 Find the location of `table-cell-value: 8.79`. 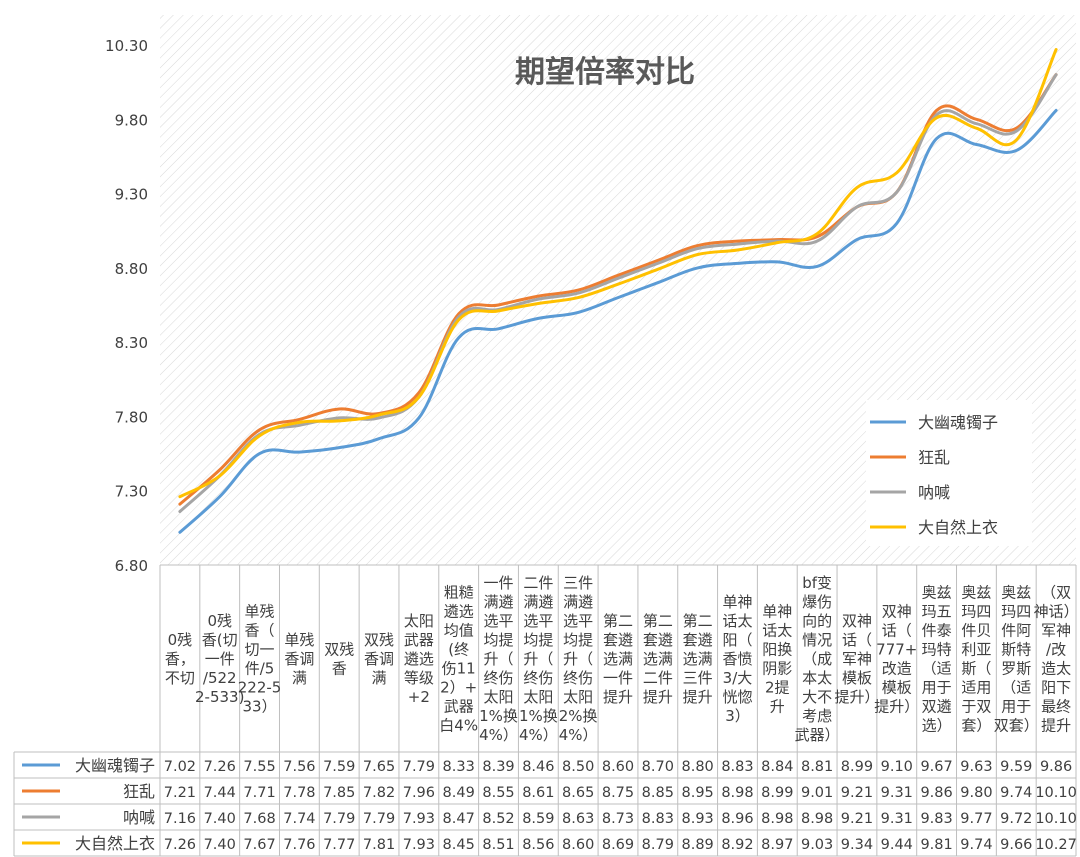

table-cell-value: 8.79 is located at coordinates (658, 845).